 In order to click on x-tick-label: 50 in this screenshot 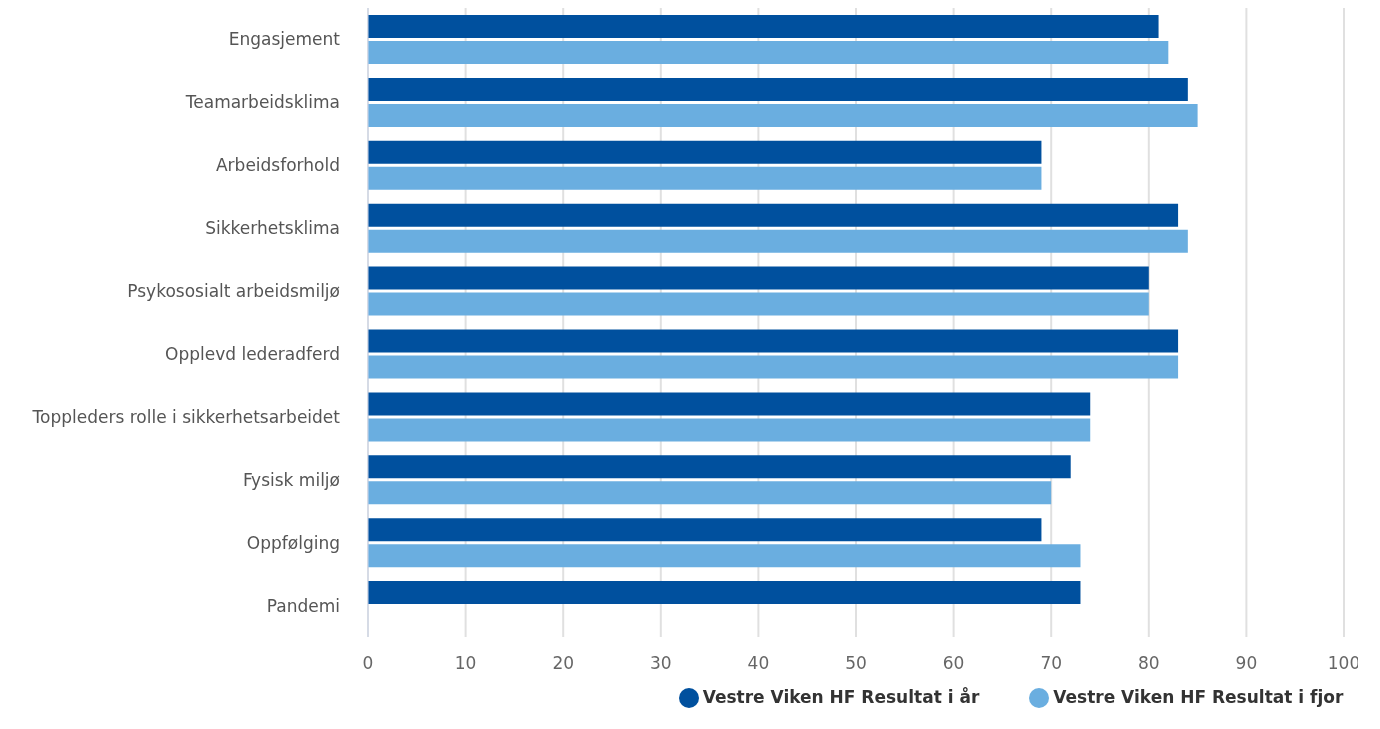, I will do `click(856, 663)`.